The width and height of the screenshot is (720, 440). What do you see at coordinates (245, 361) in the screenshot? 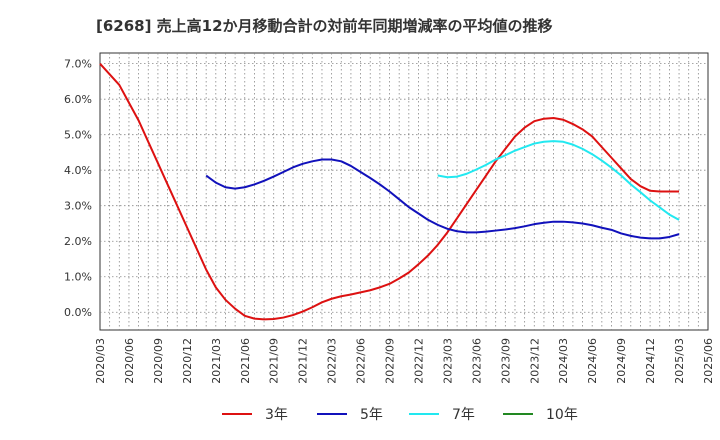
I see `x-tick-label: 2021/06` at bounding box center [245, 361].